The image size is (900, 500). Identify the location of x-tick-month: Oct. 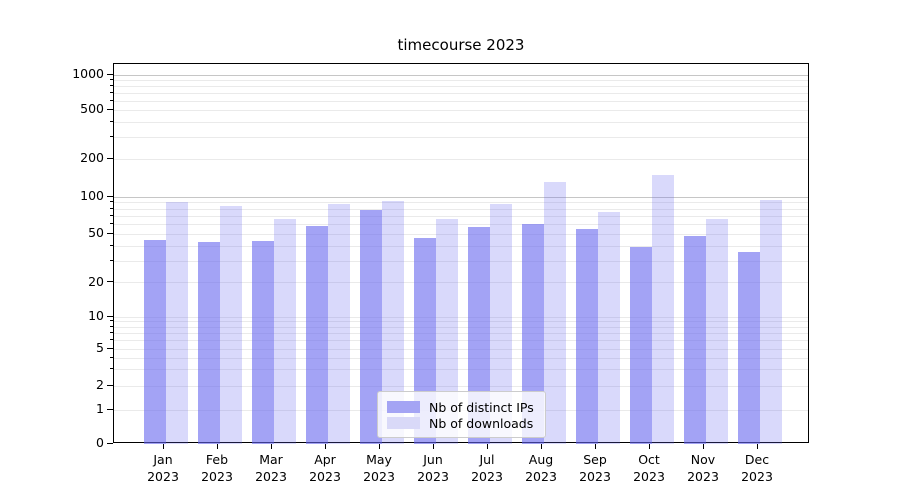
(649, 459).